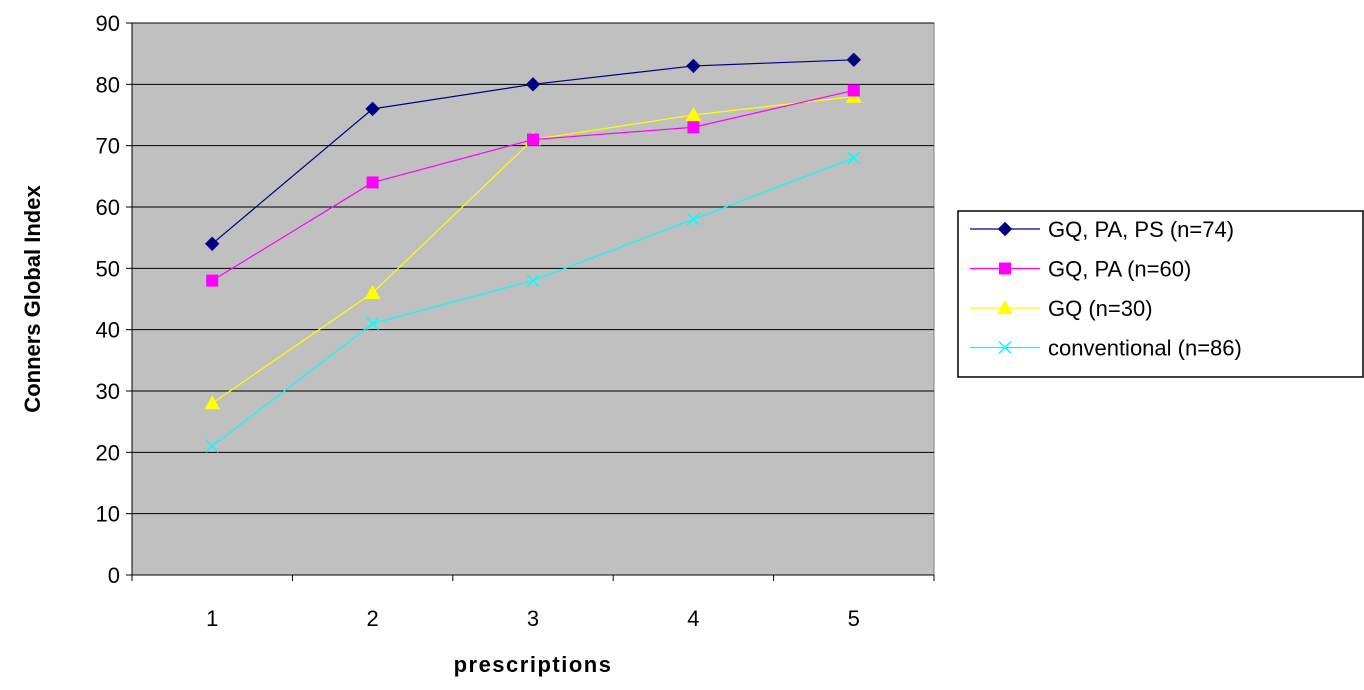  I want to click on legend-item: GQ (n=30), so click(1061, 308).